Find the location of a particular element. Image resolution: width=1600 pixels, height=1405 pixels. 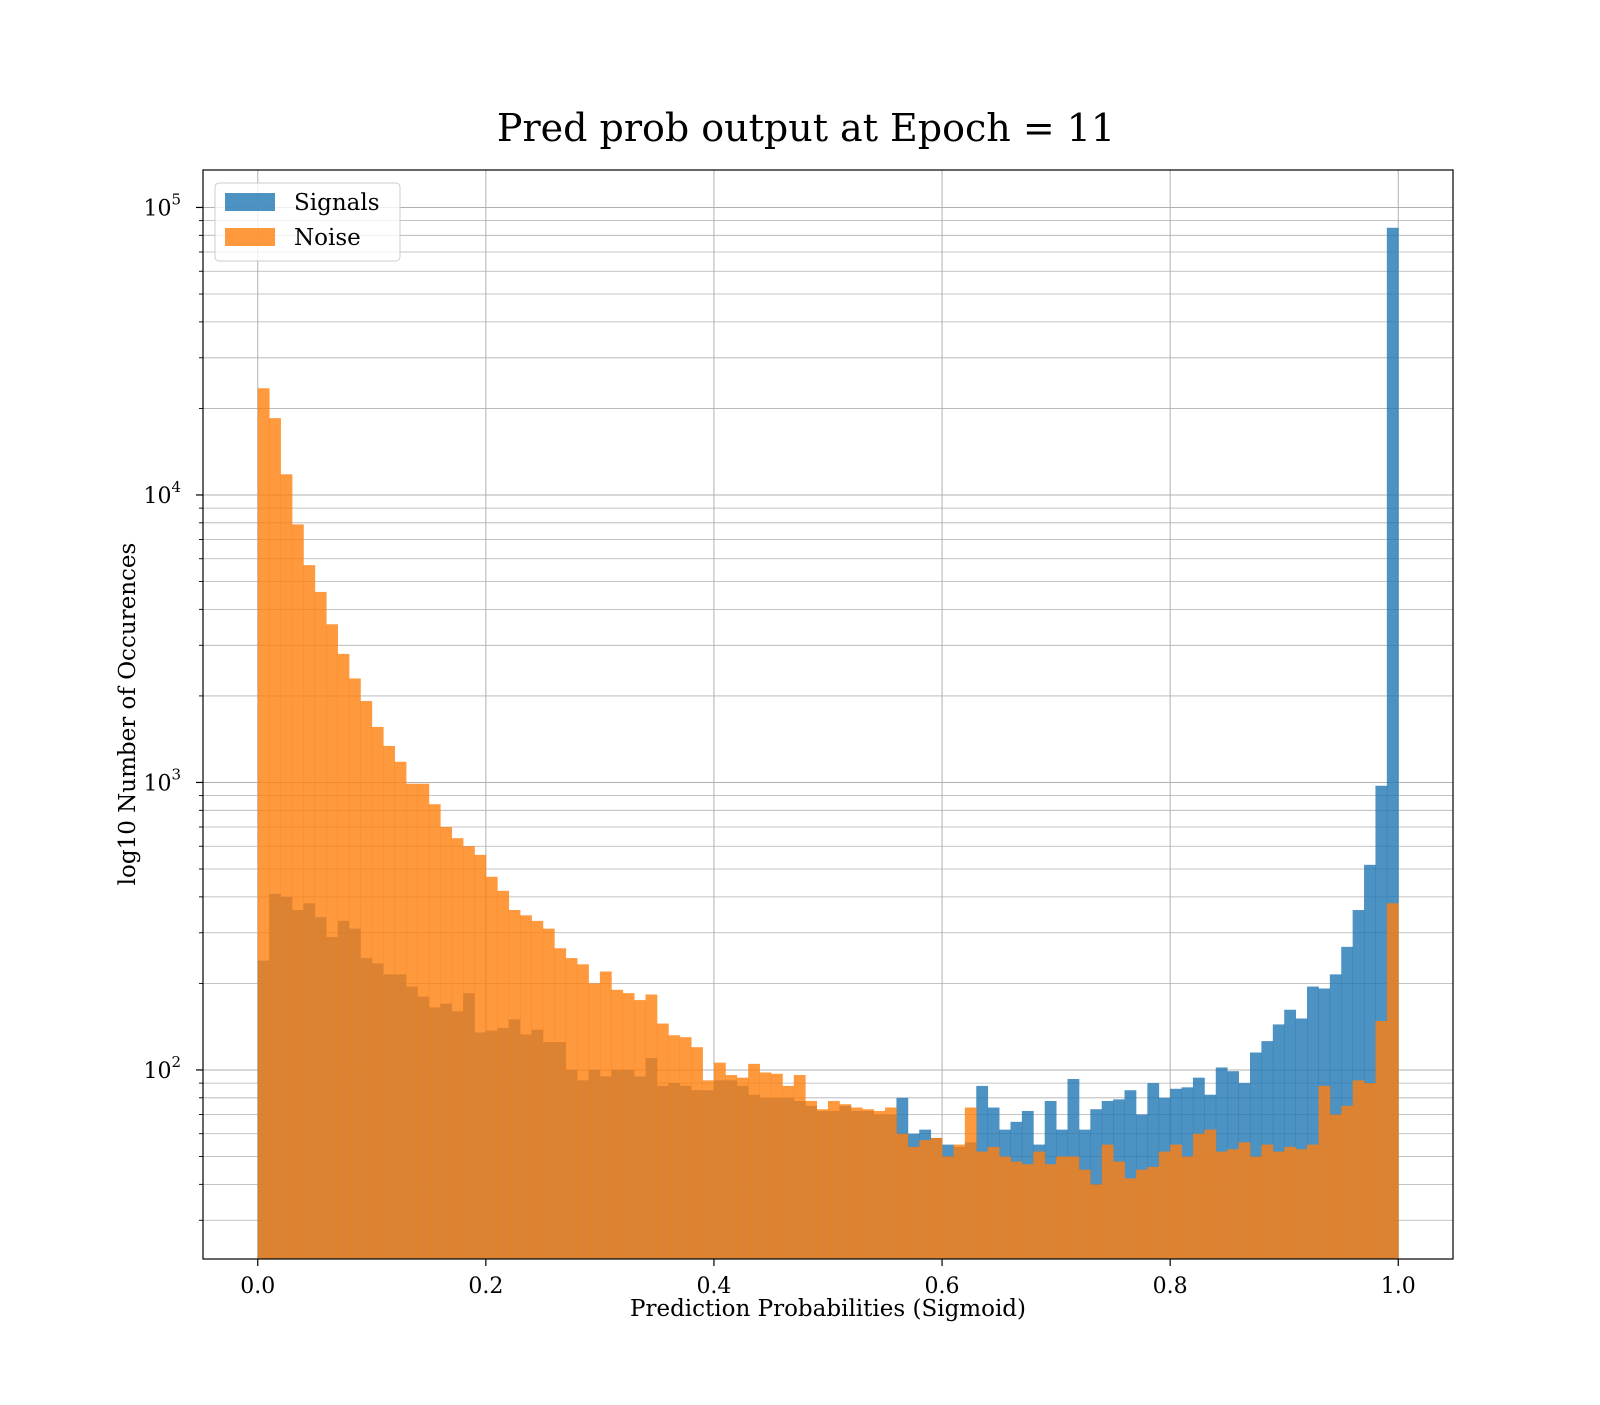

x-tick-label: 0.2 is located at coordinates (485, 1286).